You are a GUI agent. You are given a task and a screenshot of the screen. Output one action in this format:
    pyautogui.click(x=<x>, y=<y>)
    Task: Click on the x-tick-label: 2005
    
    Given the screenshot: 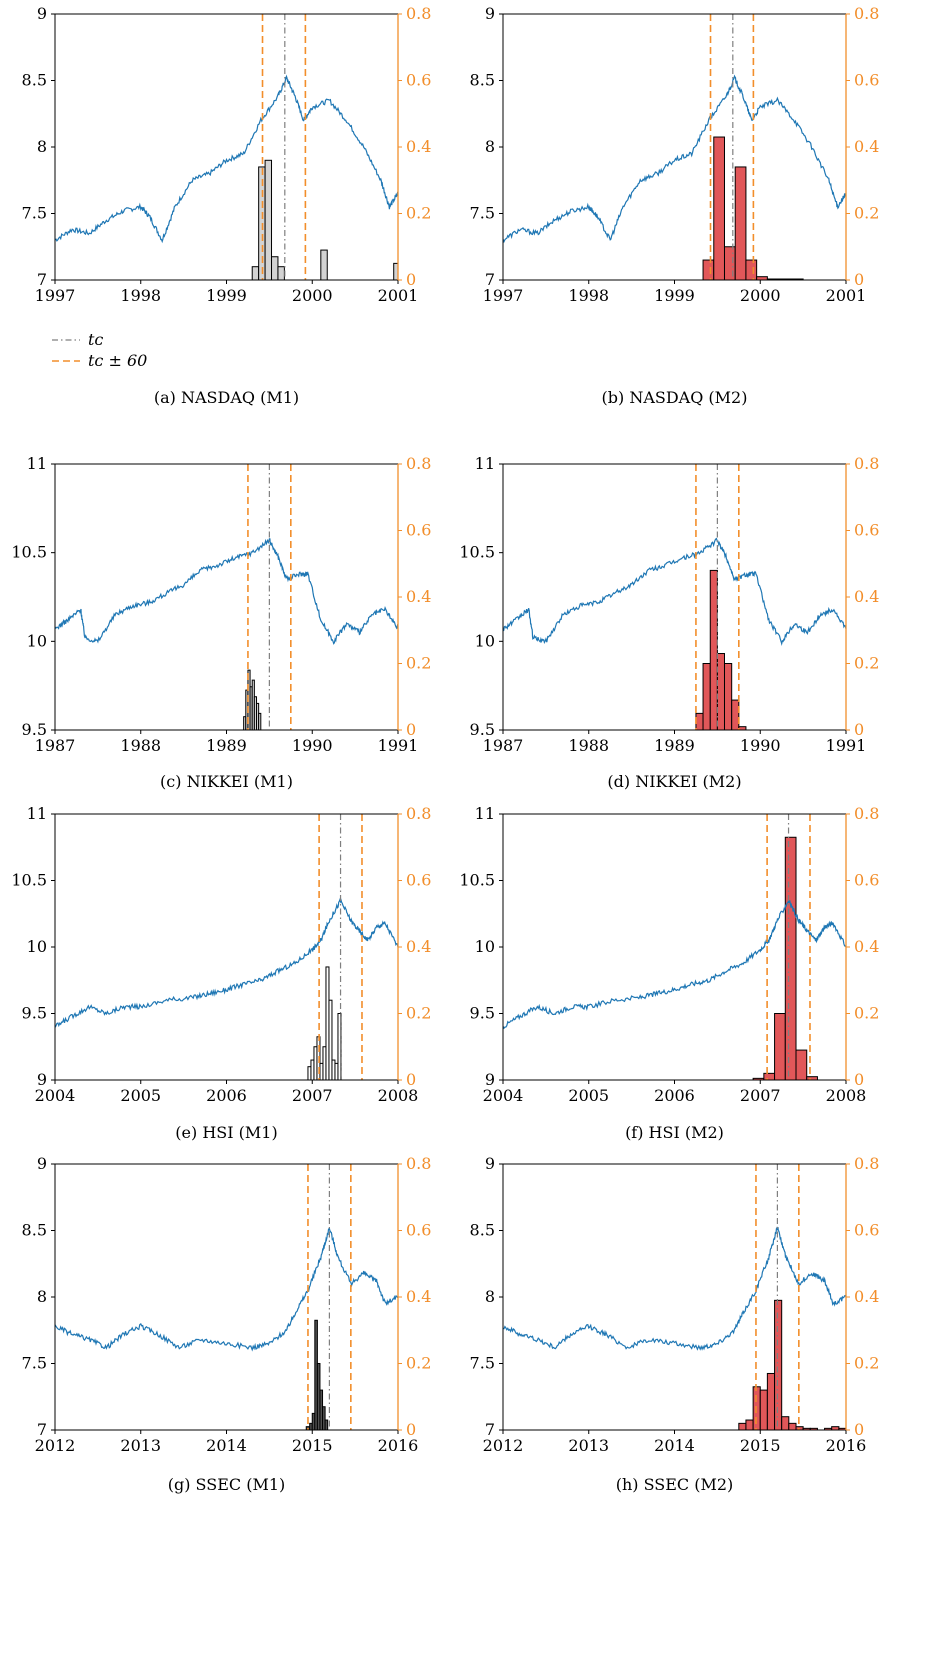 What is the action you would take?
    pyautogui.click(x=140, y=1095)
    